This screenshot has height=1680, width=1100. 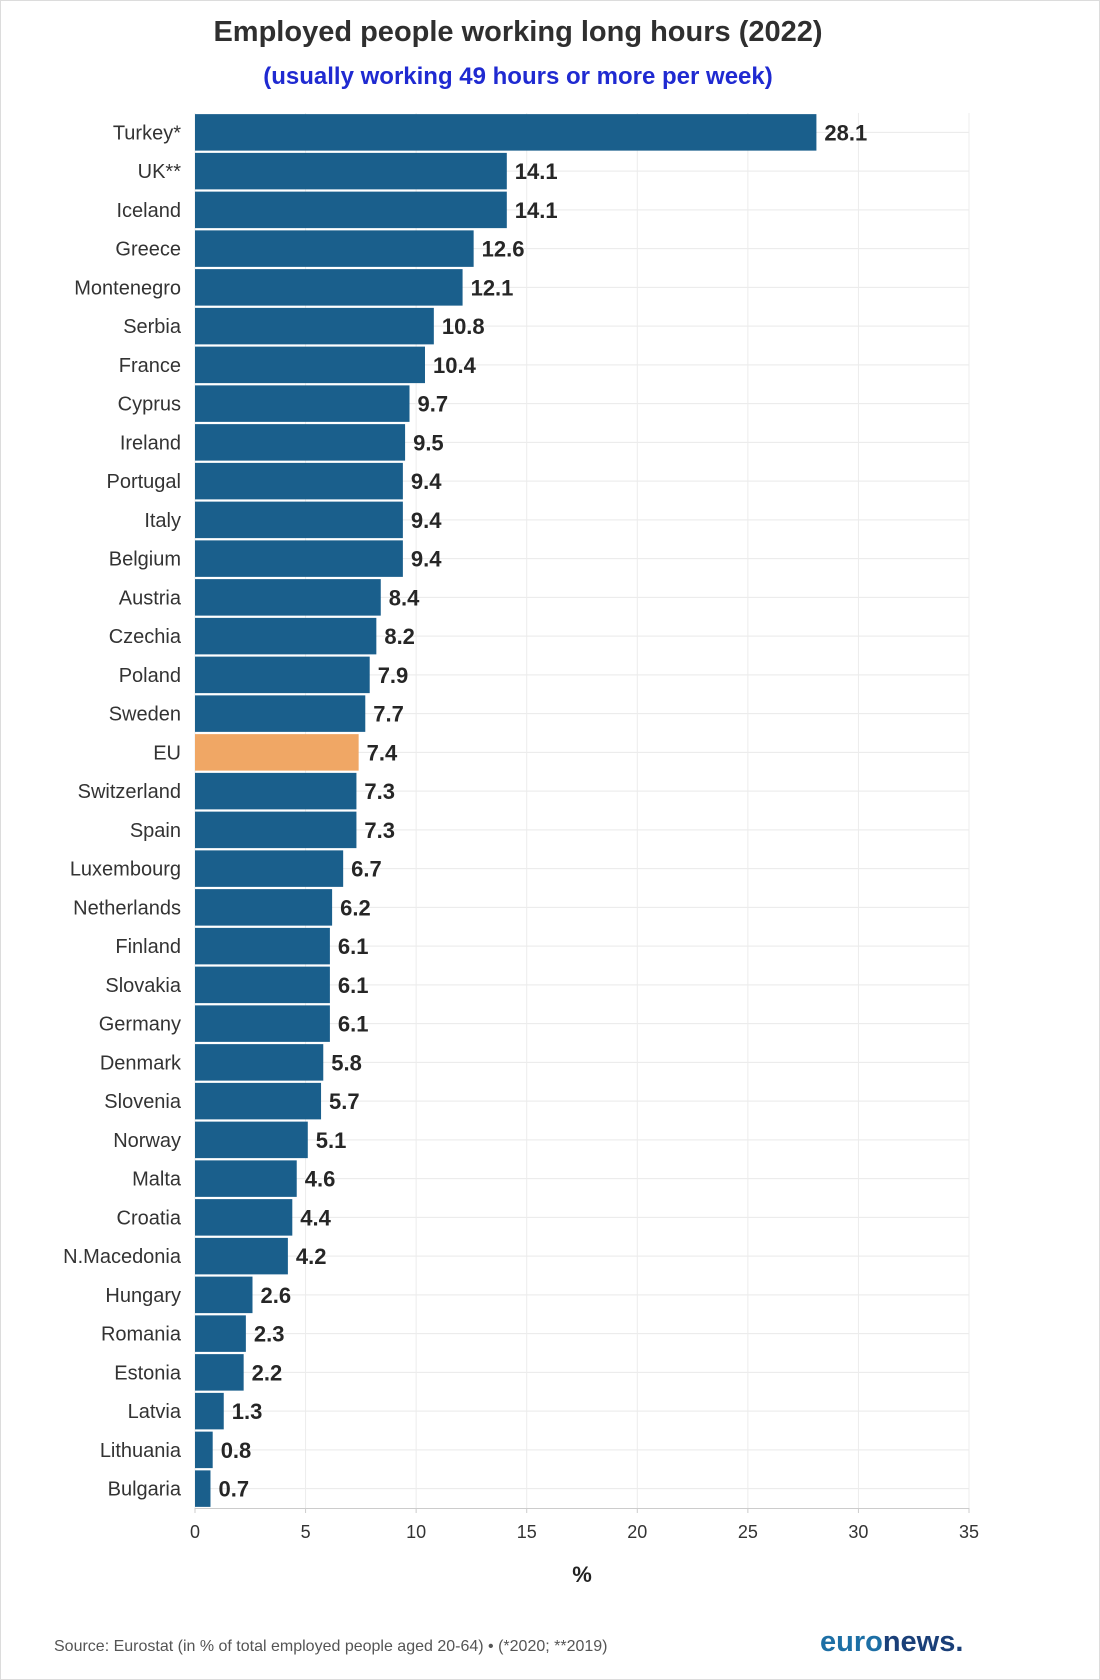 I want to click on category-label: N.Macedonia, so click(x=122, y=1257).